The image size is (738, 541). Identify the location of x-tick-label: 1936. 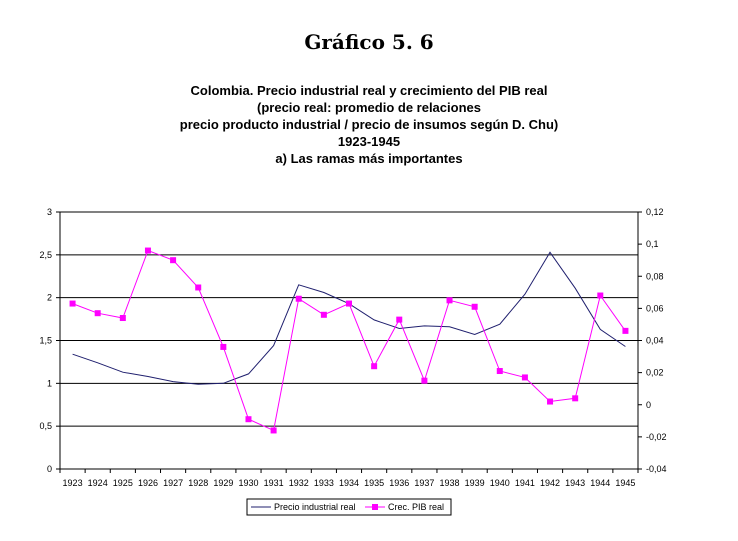
(399, 483).